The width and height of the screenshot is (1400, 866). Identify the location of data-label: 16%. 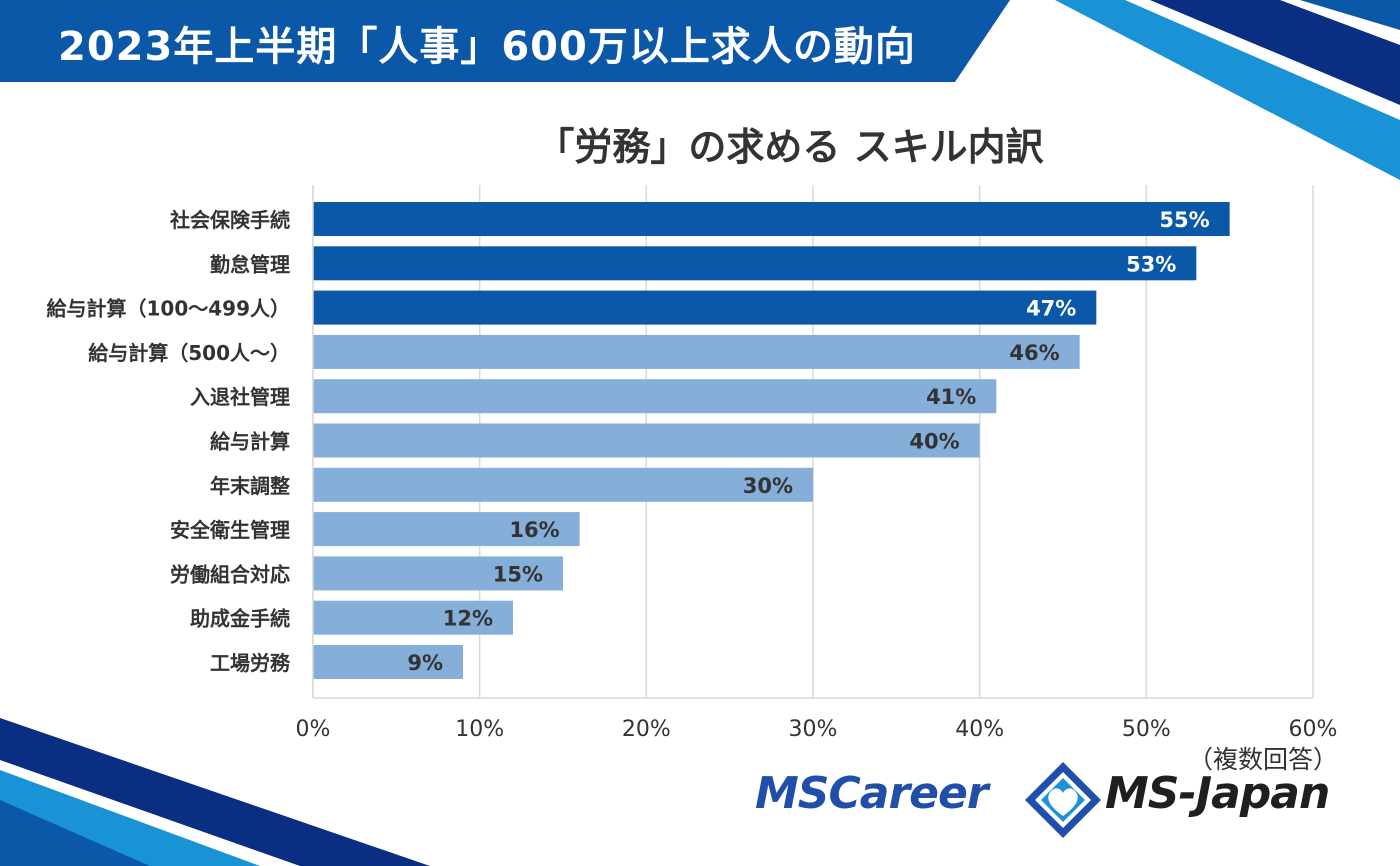
(534, 530).